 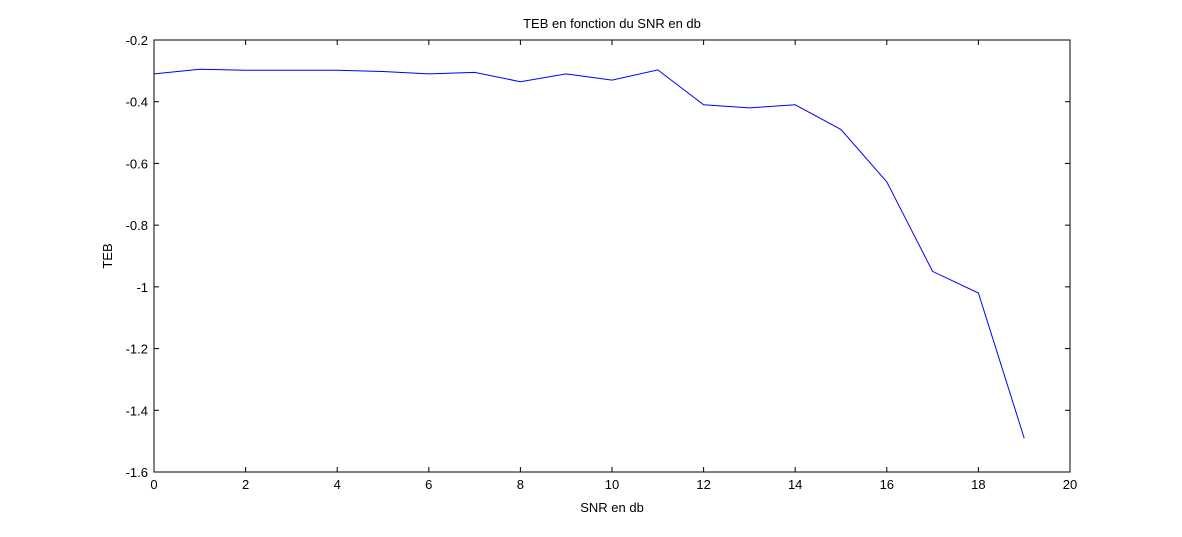 I want to click on y-tick-label: -1.4, so click(x=137, y=410).